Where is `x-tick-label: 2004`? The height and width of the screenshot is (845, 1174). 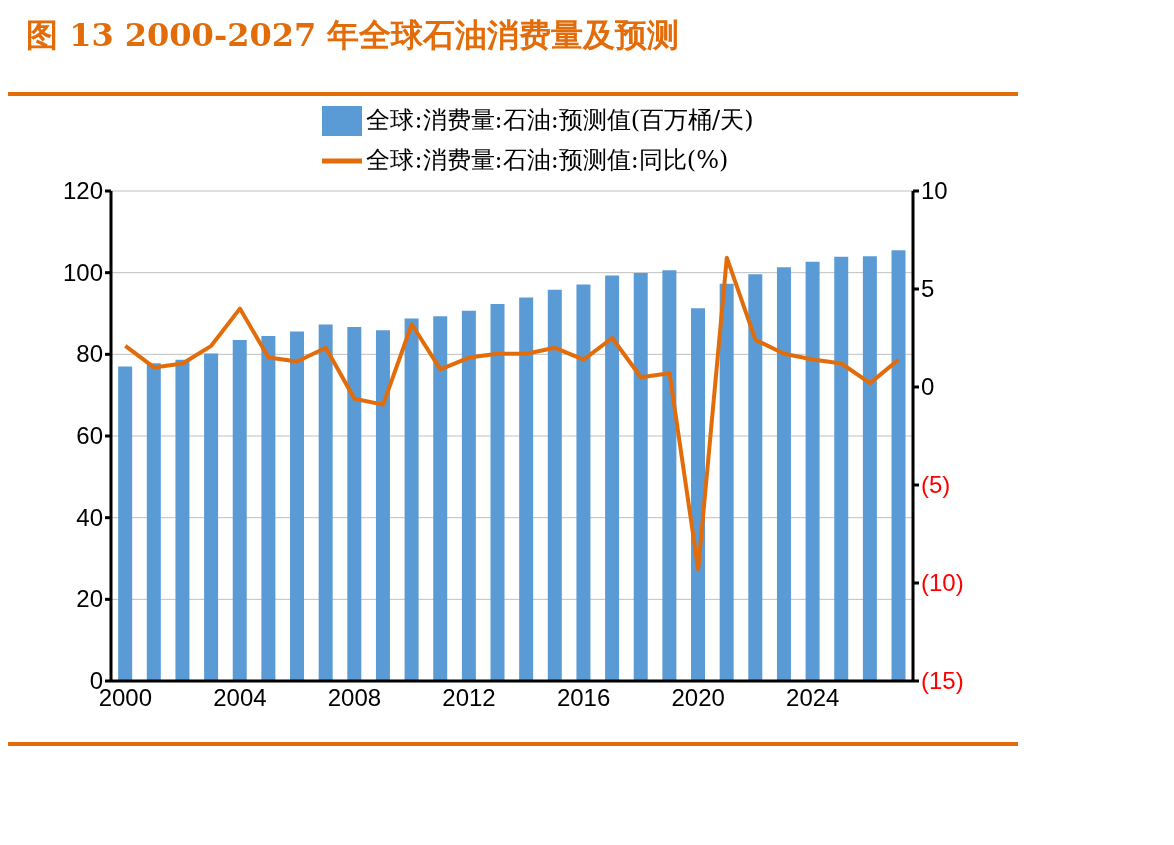
x-tick-label: 2004 is located at coordinates (240, 698).